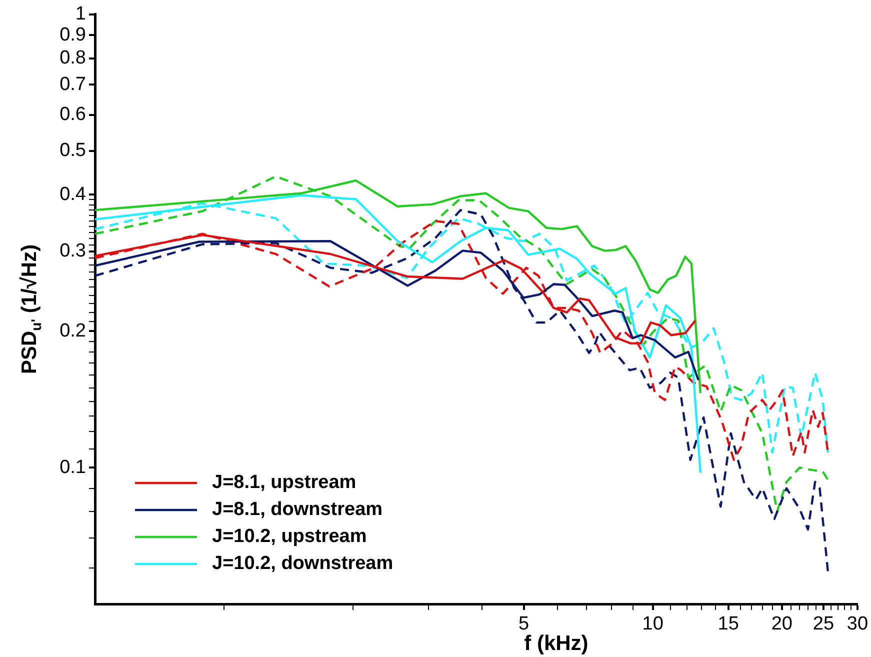 The width and height of the screenshot is (871, 657). Describe the element at coordinates (303, 563) in the screenshot. I see `legend-label: J=10.2, downstream` at that location.